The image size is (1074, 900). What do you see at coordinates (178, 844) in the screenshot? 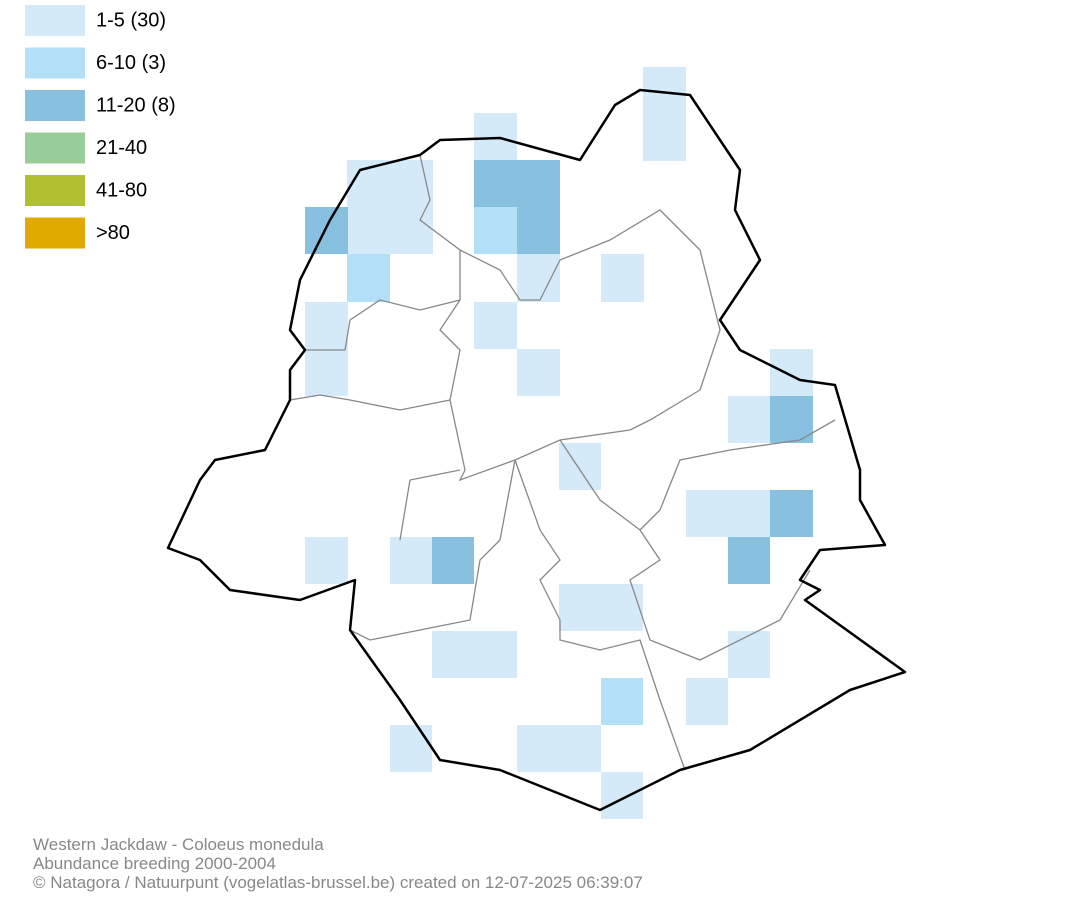
I see `footer-line: Western Jackdaw - Coloeus monedula` at bounding box center [178, 844].